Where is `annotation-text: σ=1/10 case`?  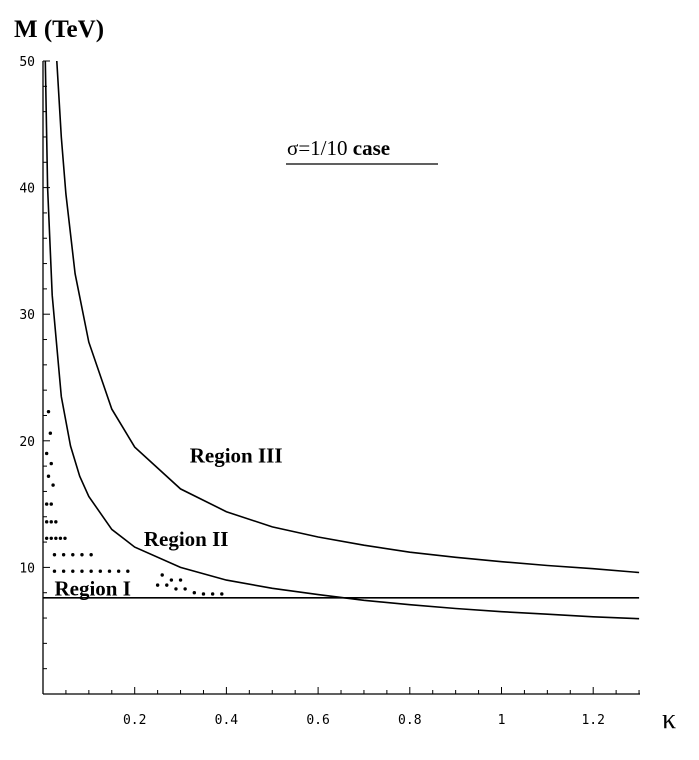
annotation-text: σ=1/10 case is located at coordinates (338, 148).